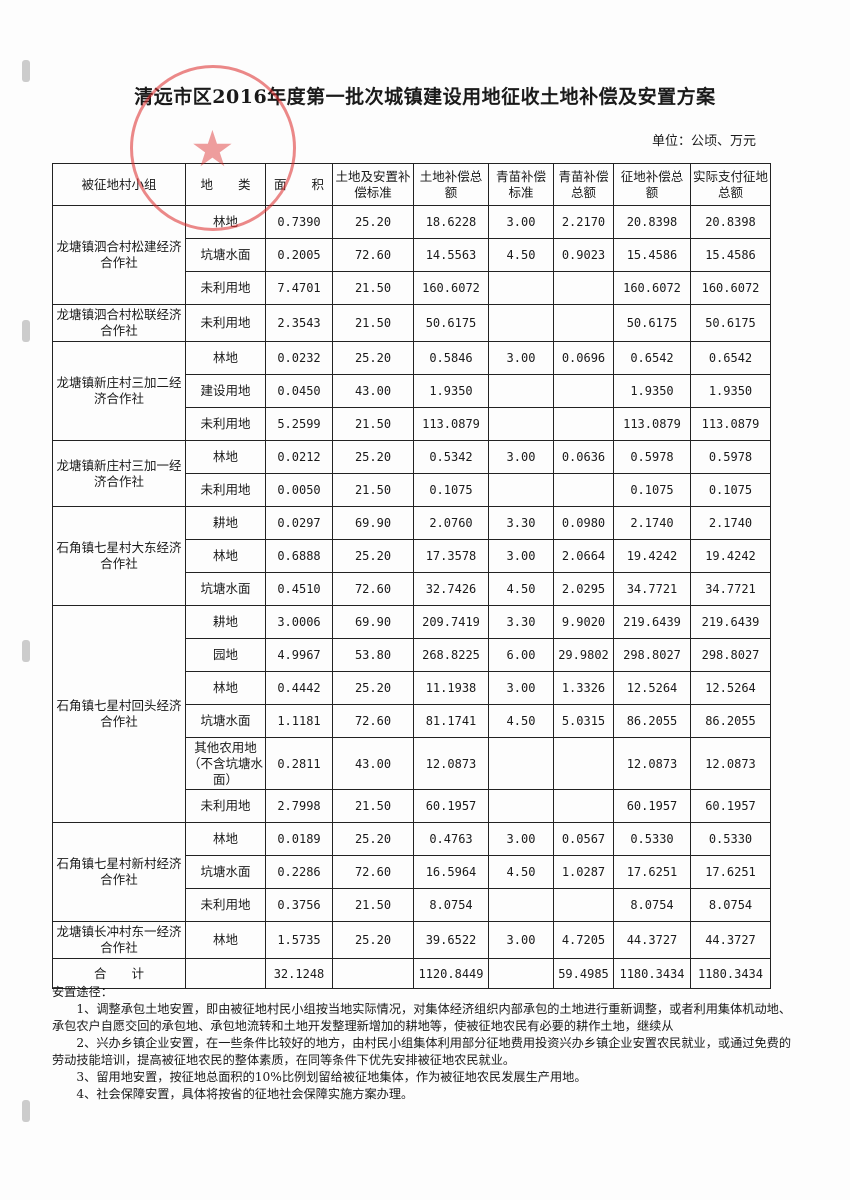 The image size is (850, 1200). What do you see at coordinates (412, 905) in the screenshot?
I see `table-row: 未利用地 0.3756 21.50 8.0754 8.0754 8.0754` at bounding box center [412, 905].